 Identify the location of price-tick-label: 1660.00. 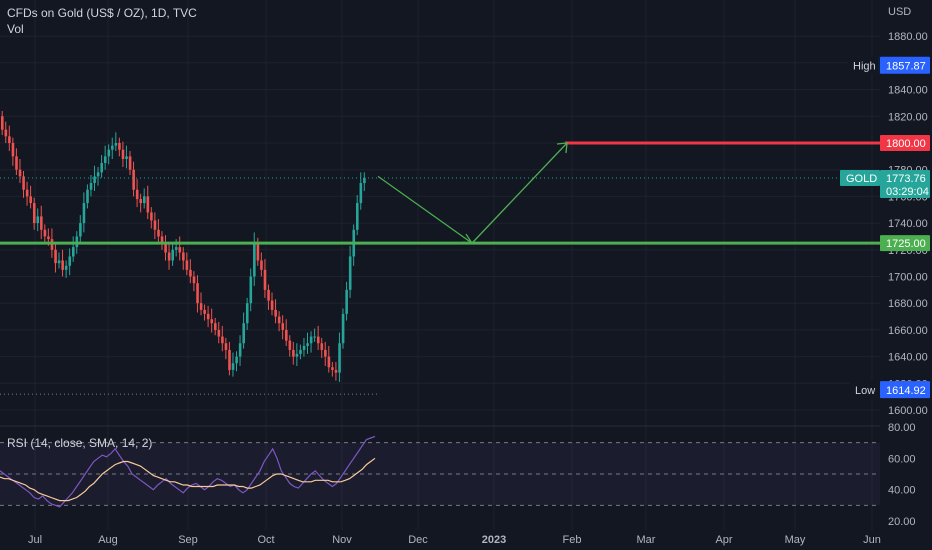
(908, 331).